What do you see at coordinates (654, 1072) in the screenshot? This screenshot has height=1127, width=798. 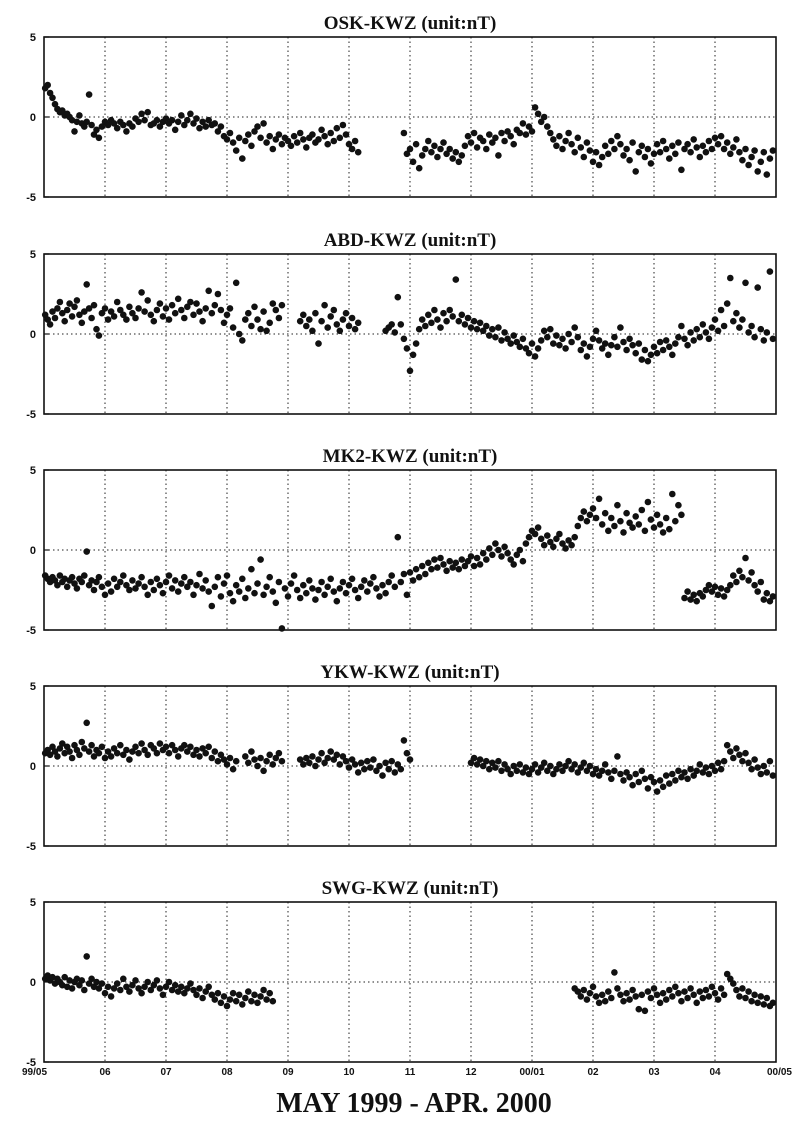 I see `x-tick-label: 03` at bounding box center [654, 1072].